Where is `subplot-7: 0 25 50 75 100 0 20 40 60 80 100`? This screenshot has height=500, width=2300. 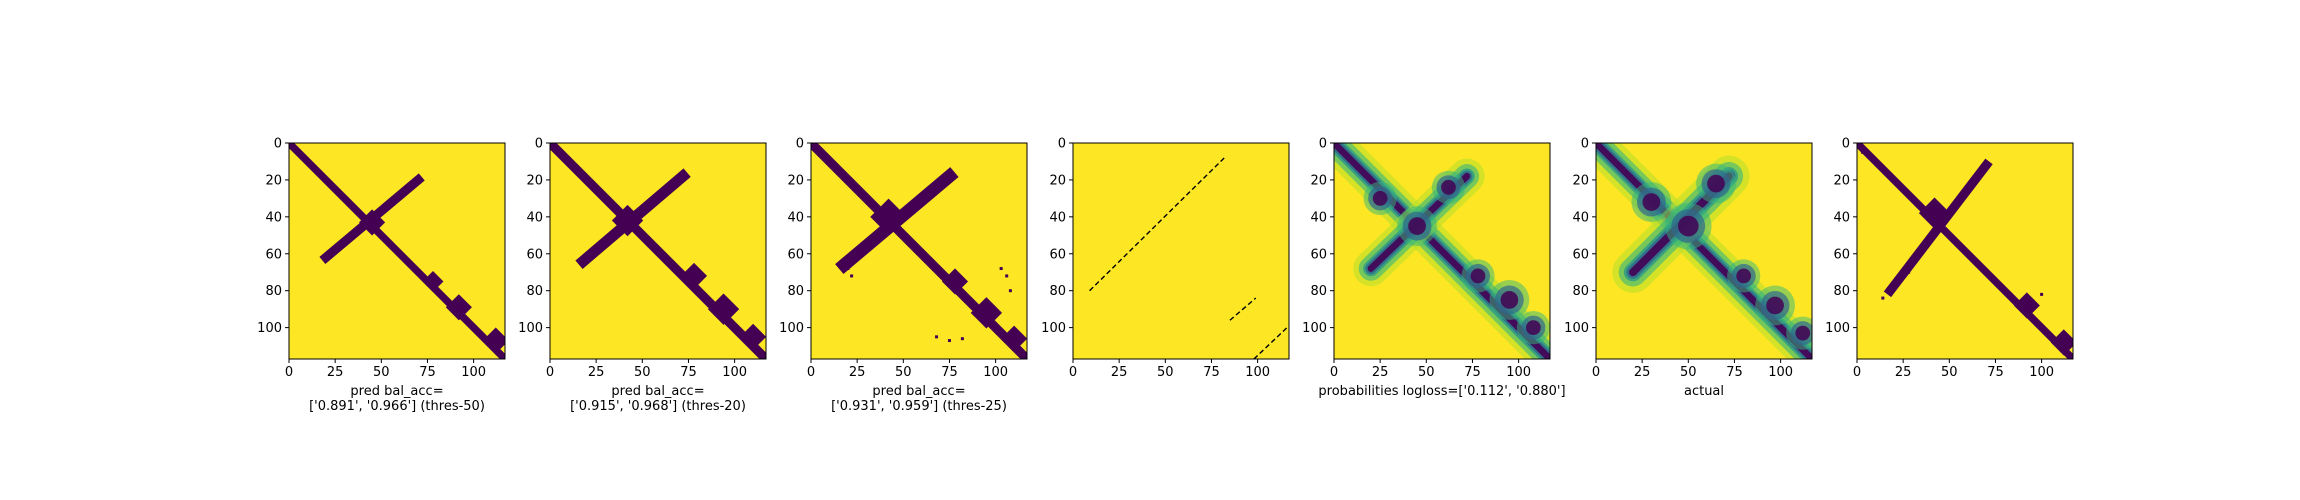 subplot-7: 0 25 50 75 100 0 20 40 60 80 100 is located at coordinates (1949, 258).